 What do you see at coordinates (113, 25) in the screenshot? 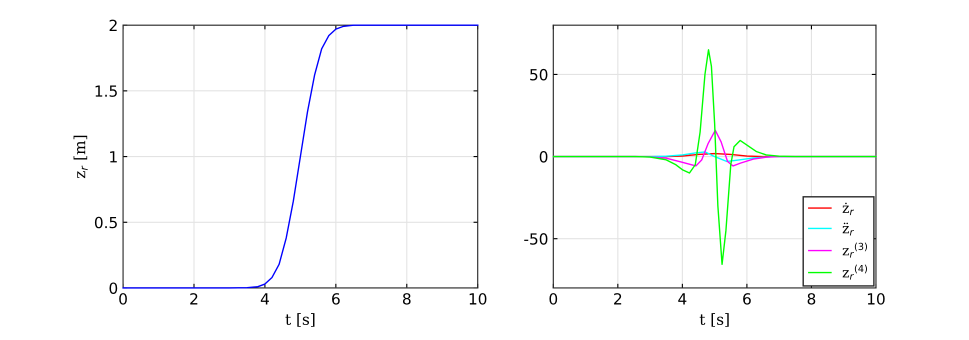
I see `y-tick-label: 2` at bounding box center [113, 25].